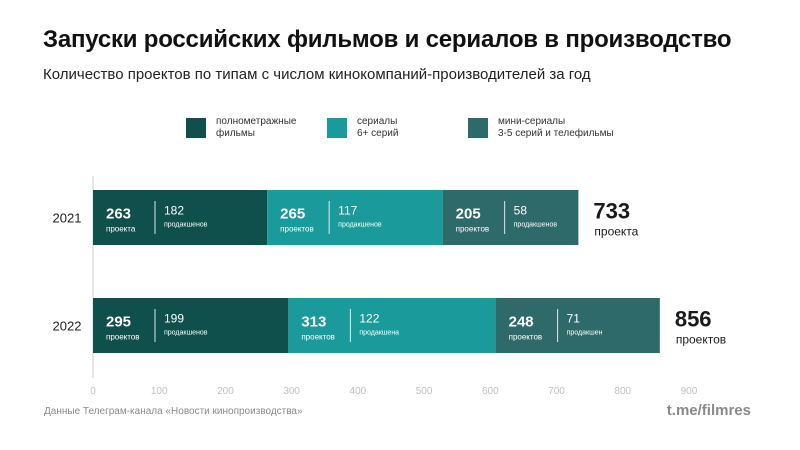 The image size is (800, 450). I want to click on total-value-2021: 733, so click(611, 211).